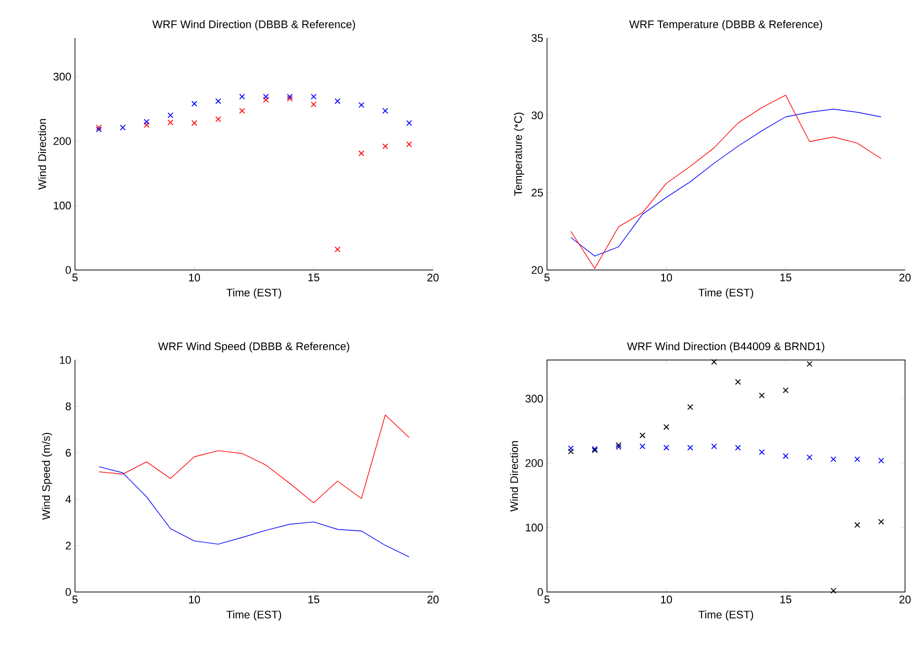  Describe the element at coordinates (537, 192) in the screenshot. I see `y-tick-label: 25` at that location.